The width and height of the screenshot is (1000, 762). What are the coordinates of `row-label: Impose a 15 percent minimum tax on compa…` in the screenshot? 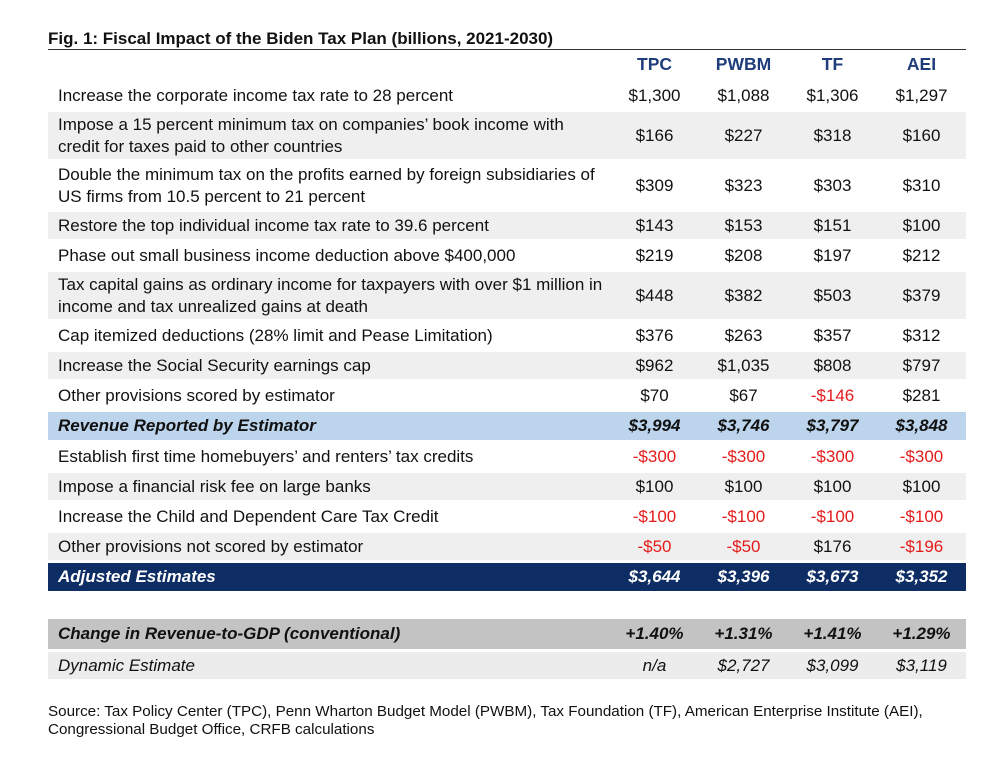 It's located at (329, 135).